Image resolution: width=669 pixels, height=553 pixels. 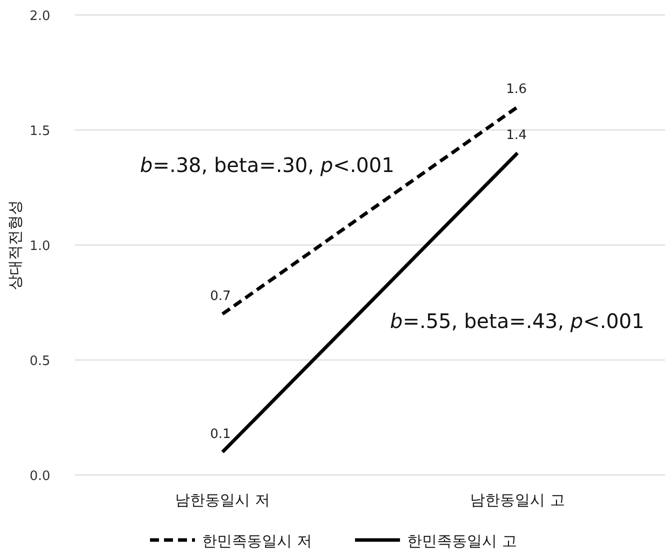 I want to click on y-tick-label: 0.5, so click(x=40, y=361).